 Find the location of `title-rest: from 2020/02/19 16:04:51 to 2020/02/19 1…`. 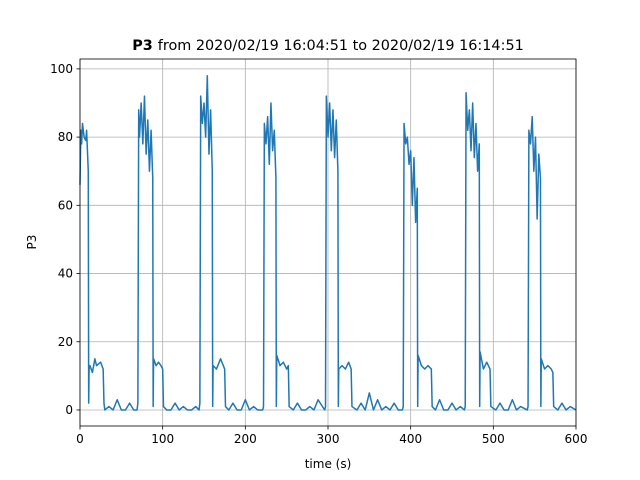

title-rest: from 2020/02/19 16:04:51 to 2020/02/19 1… is located at coordinates (341, 46).